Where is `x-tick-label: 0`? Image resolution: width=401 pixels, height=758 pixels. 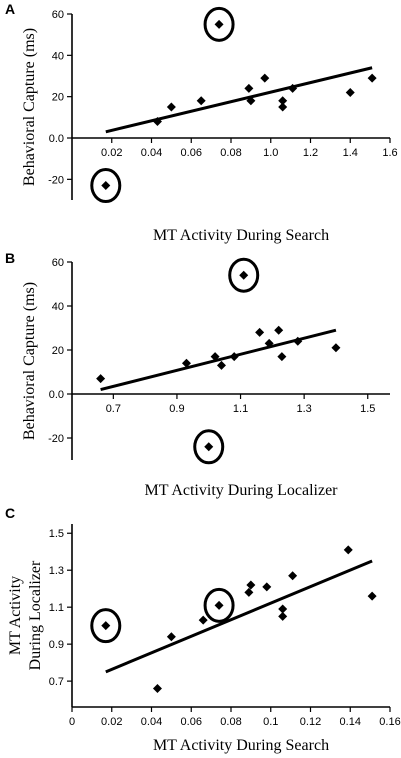
x-tick-label: 0 is located at coordinates (72, 722).